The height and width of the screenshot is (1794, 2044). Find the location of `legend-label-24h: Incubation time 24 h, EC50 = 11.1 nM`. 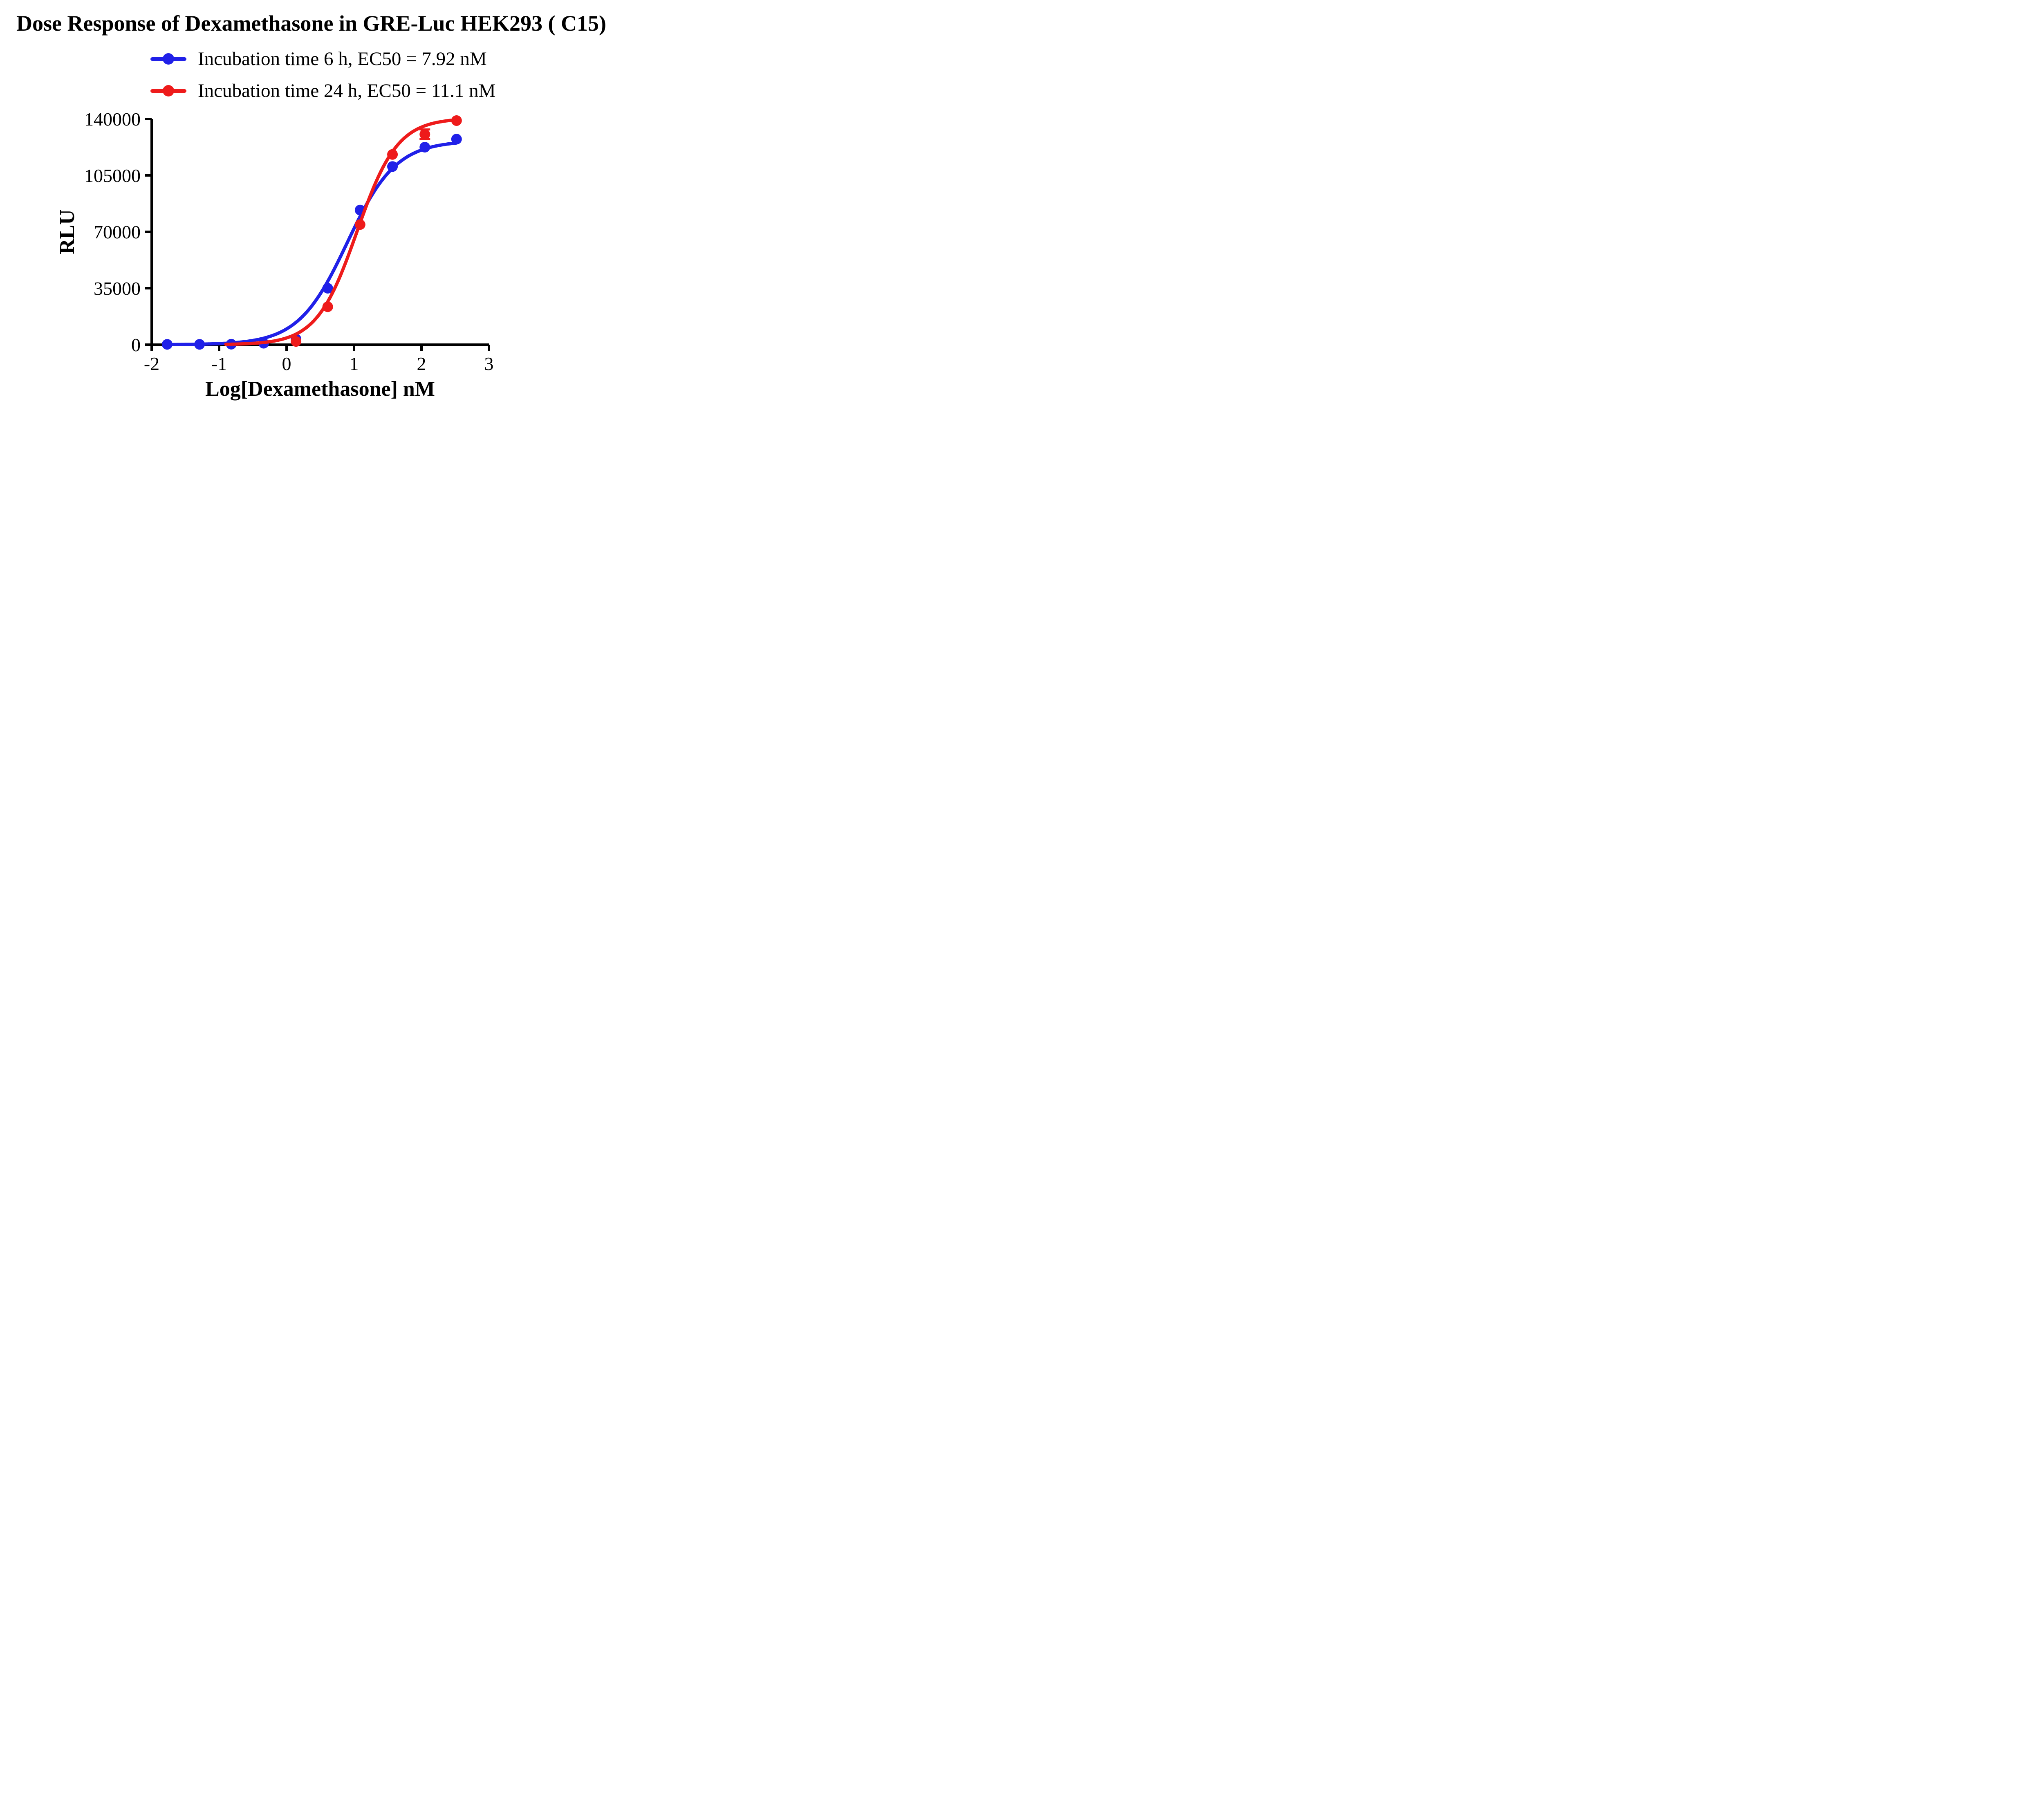

legend-label-24h: Incubation time 24 h, EC50 = 11.1 nM is located at coordinates (347, 90).